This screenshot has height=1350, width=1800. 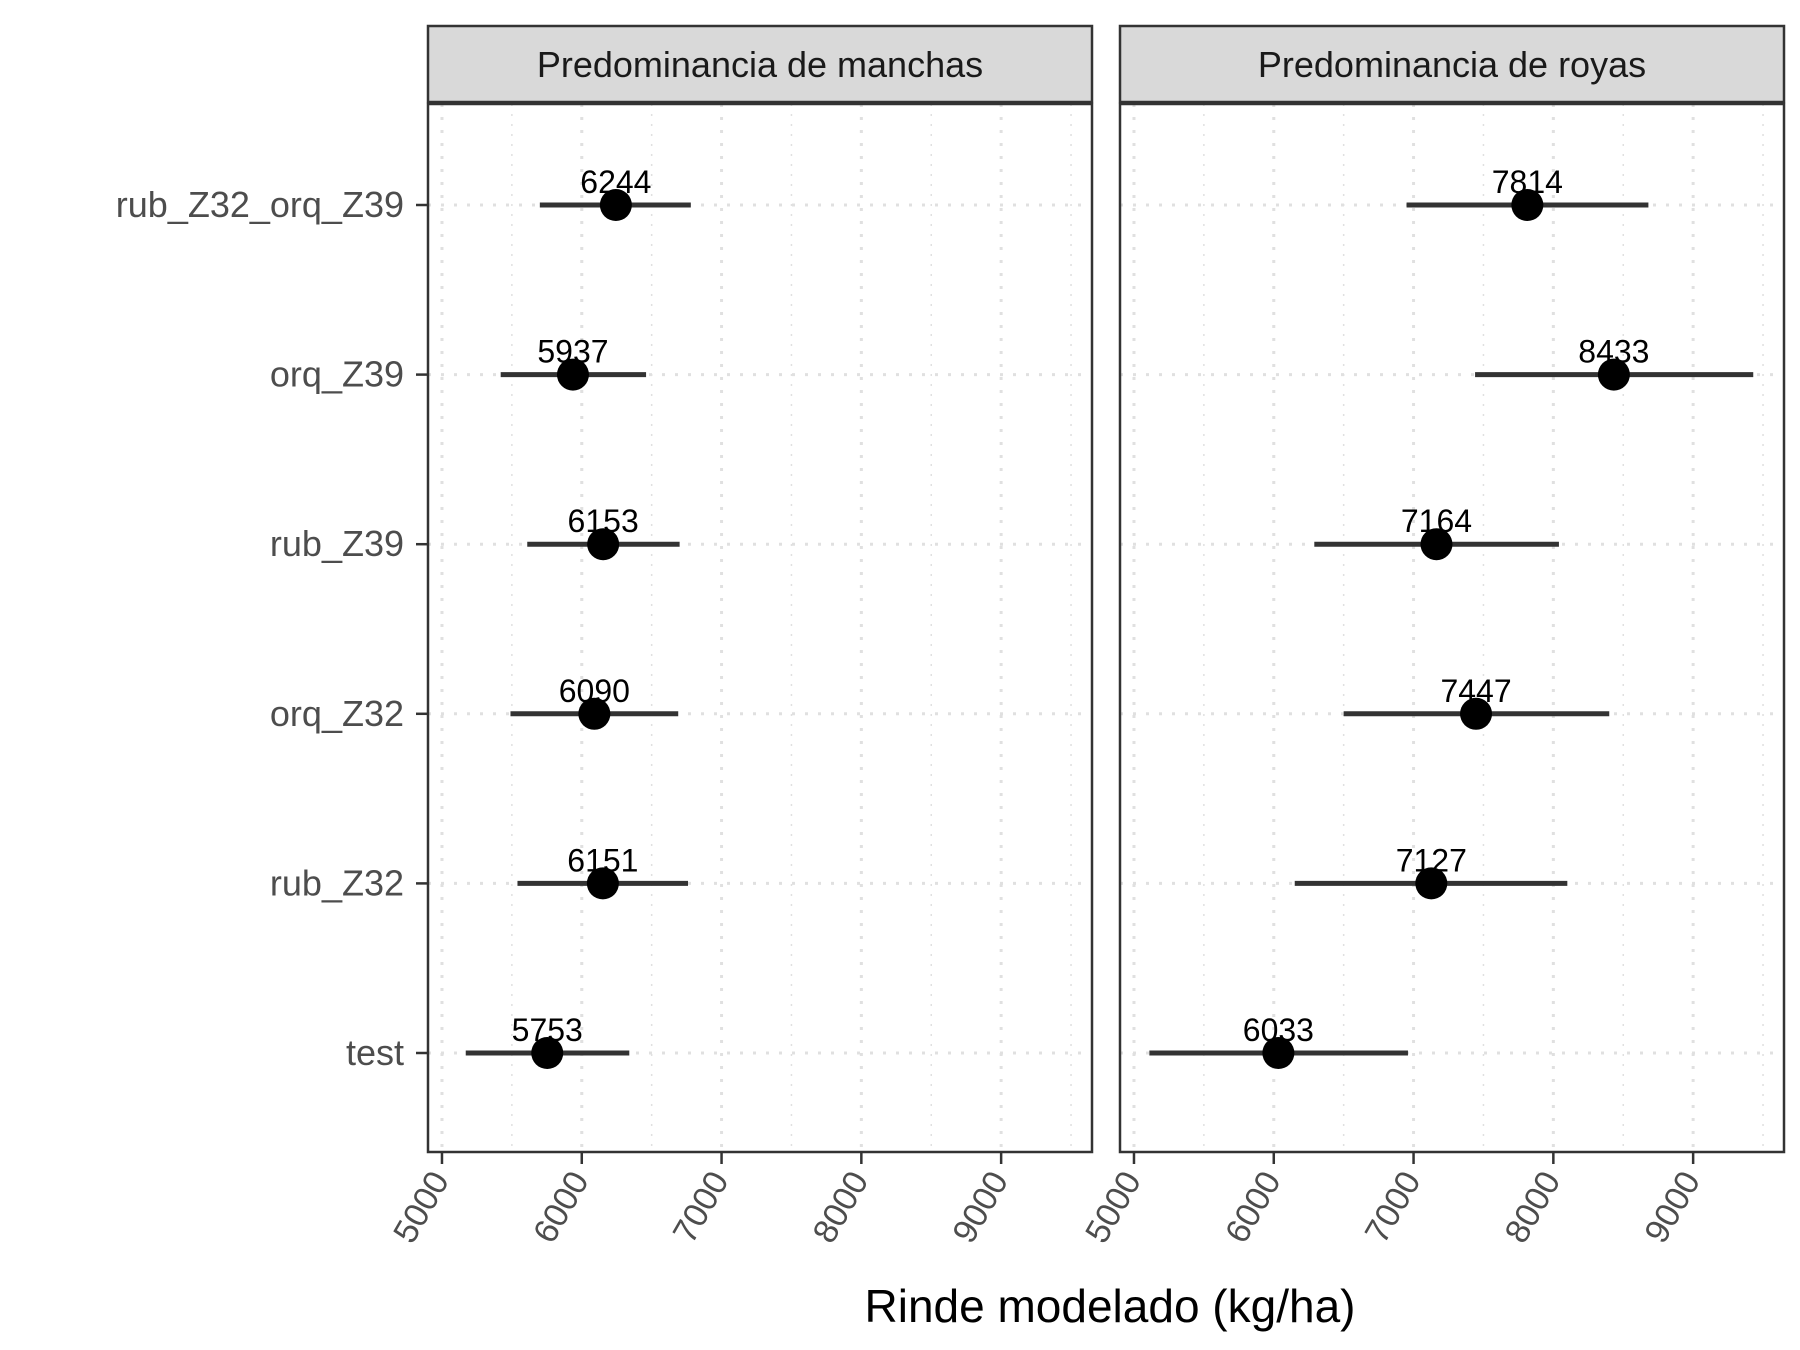 I want to click on data-label: 6090, so click(x=594, y=691).